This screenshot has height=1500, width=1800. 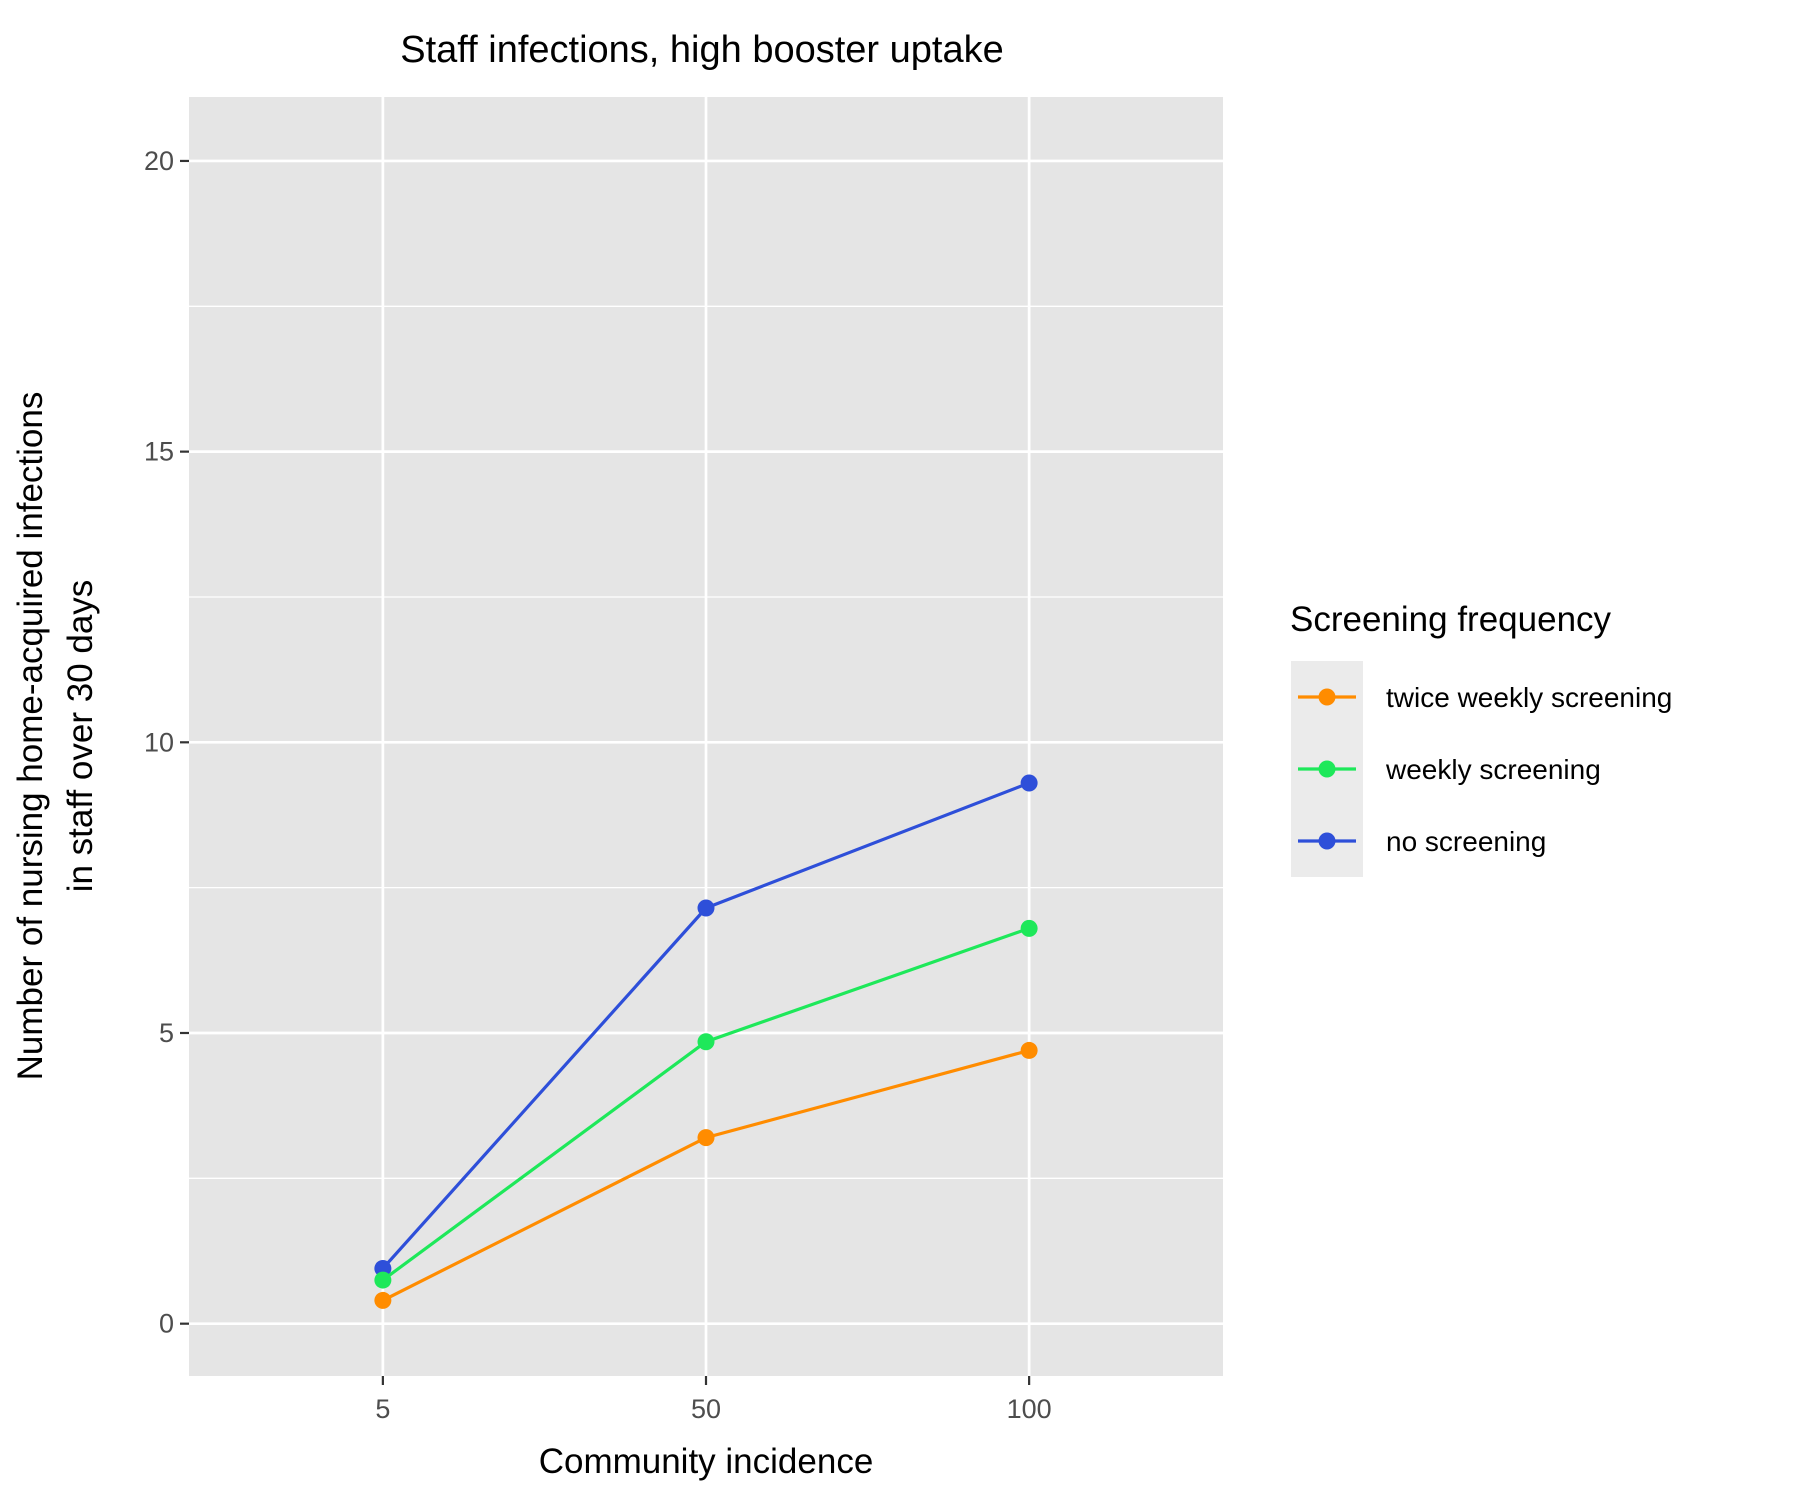 I want to click on legend-item: weekly screening, so click(x=1449, y=769).